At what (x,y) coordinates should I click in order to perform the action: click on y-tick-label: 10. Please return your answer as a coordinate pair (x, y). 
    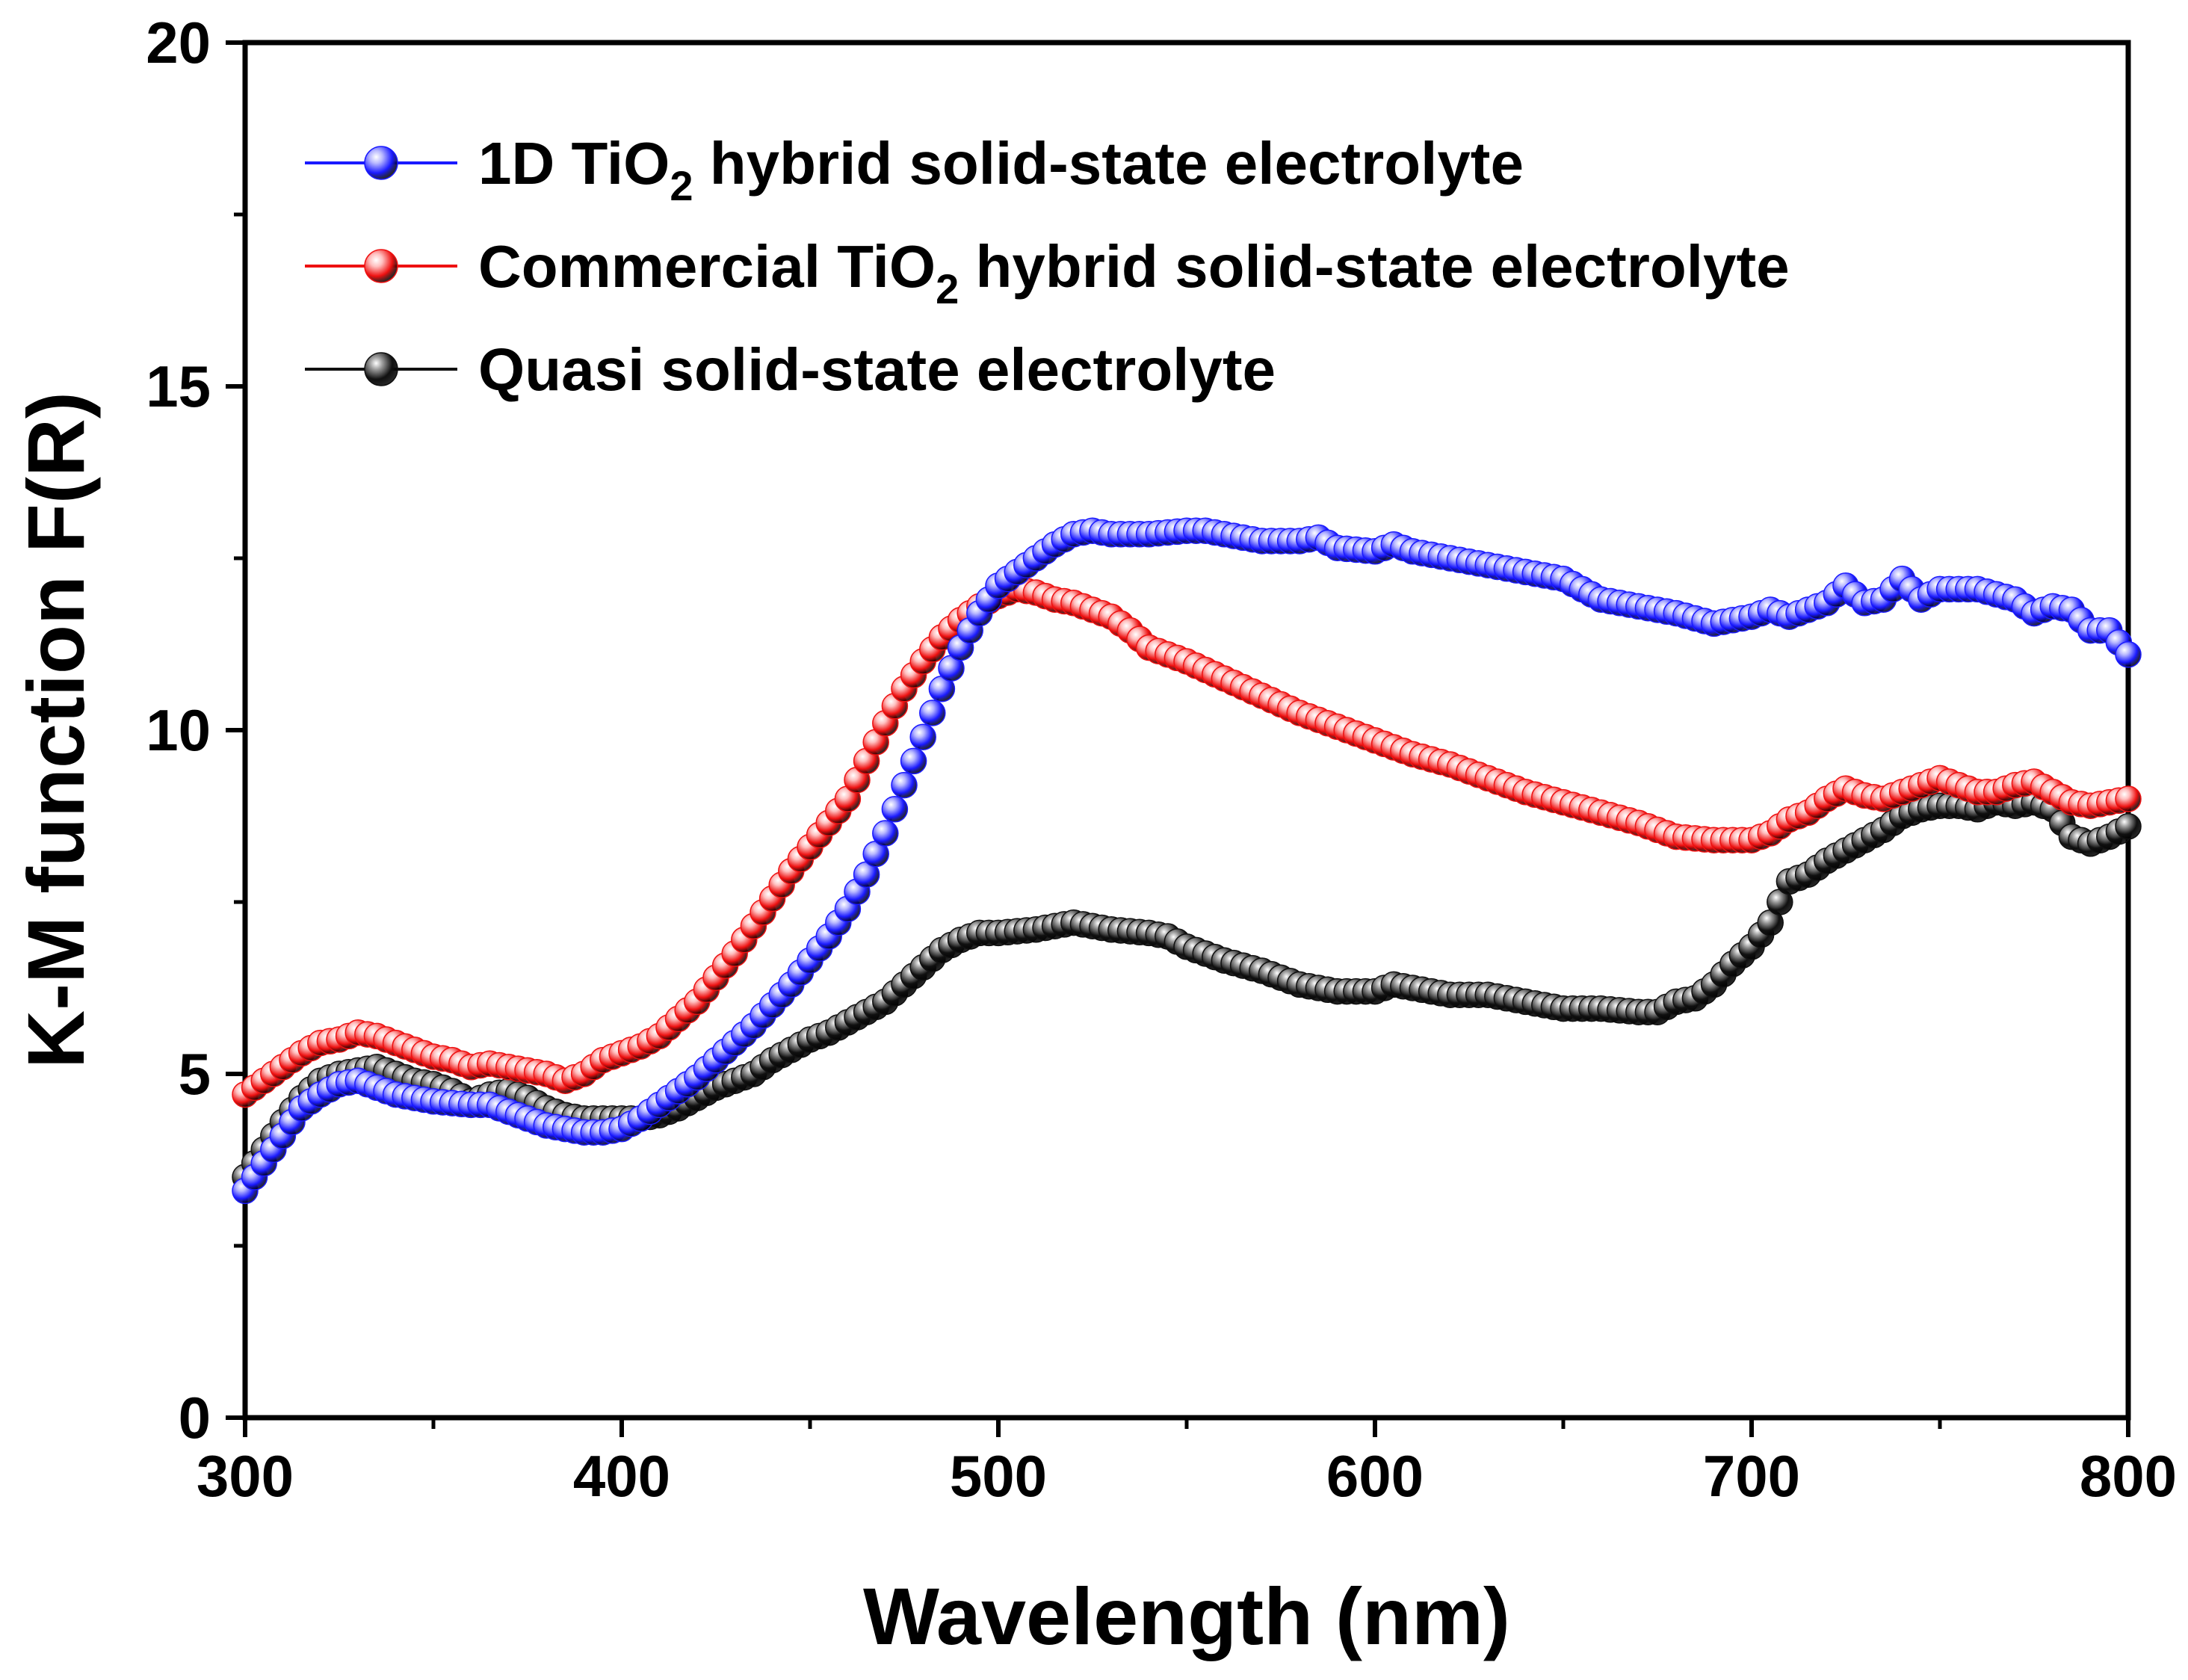
    Looking at the image, I should click on (178, 730).